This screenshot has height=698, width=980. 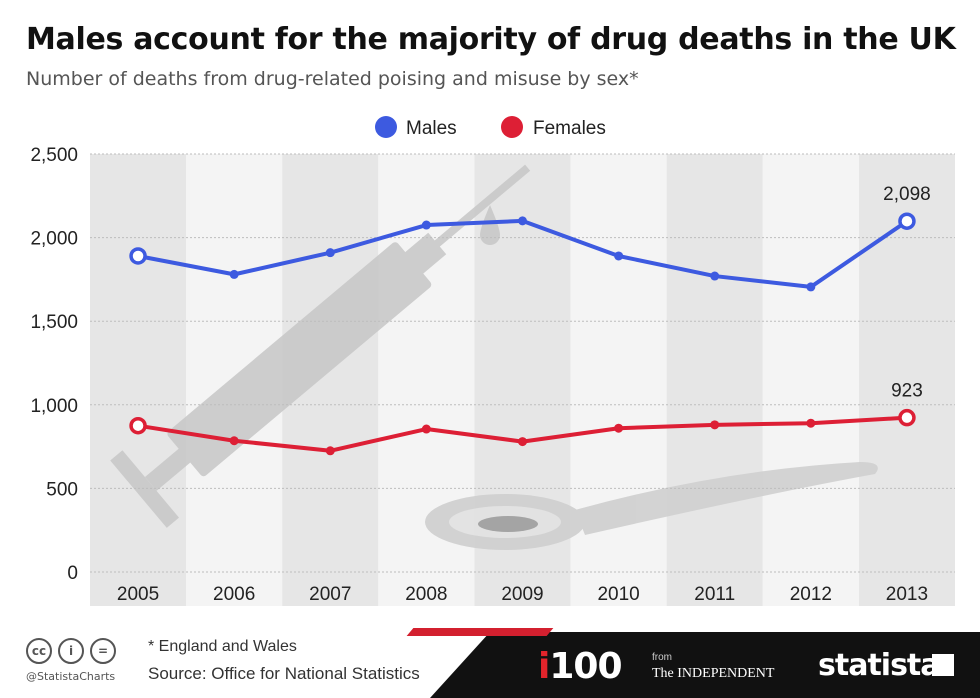 I want to click on males-point-2008, so click(x=426, y=225).